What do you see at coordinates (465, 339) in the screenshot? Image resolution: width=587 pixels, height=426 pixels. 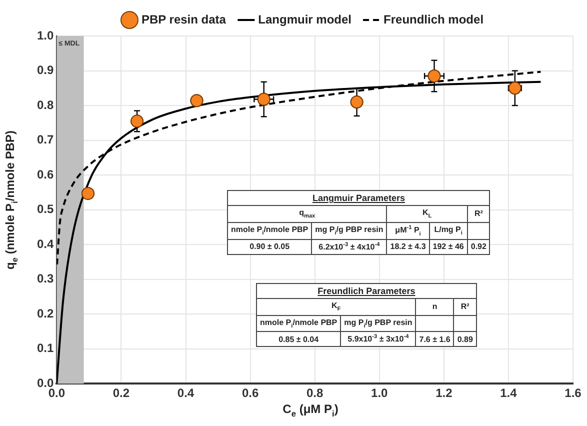 I see `annotation: 0.89` at bounding box center [465, 339].